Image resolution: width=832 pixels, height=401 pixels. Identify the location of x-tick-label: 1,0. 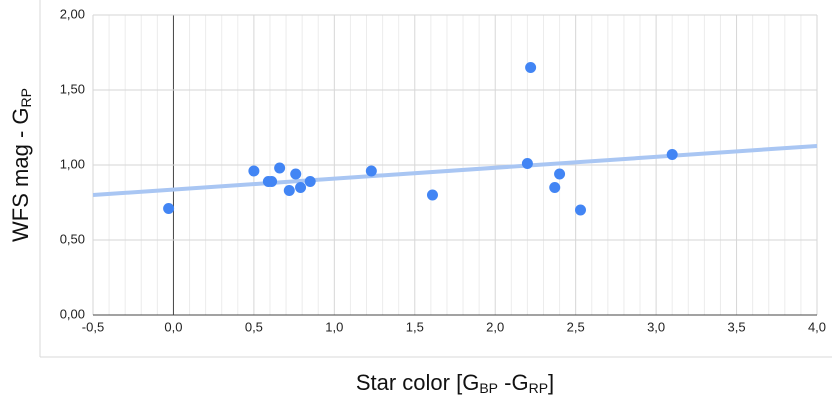
(334, 326).